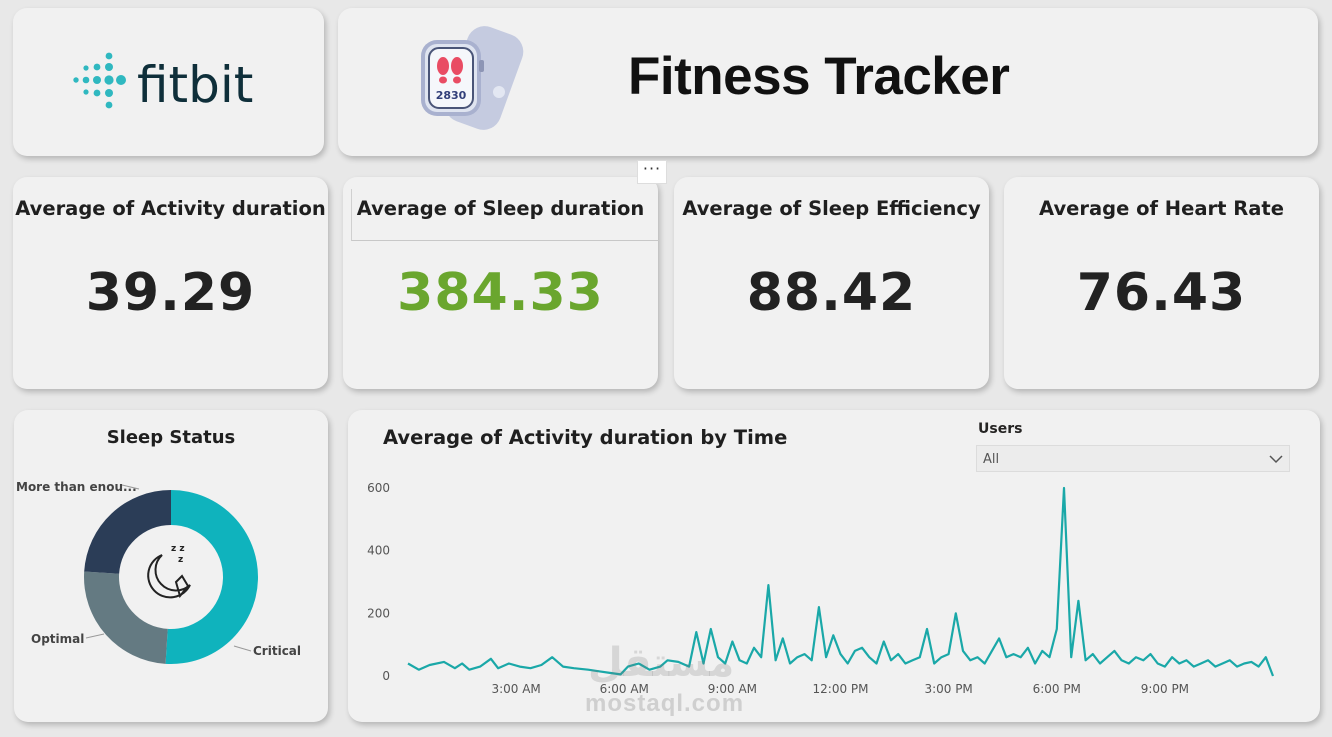  Describe the element at coordinates (180, 560) in the screenshot. I see `zzz-glyph: z` at that location.